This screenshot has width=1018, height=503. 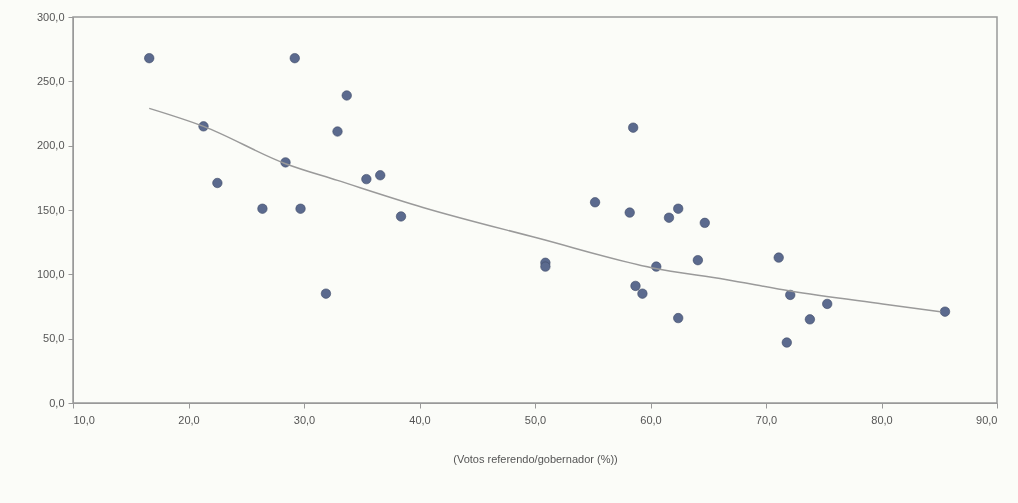 I want to click on x-tick-label: 30,0, so click(x=304, y=419).